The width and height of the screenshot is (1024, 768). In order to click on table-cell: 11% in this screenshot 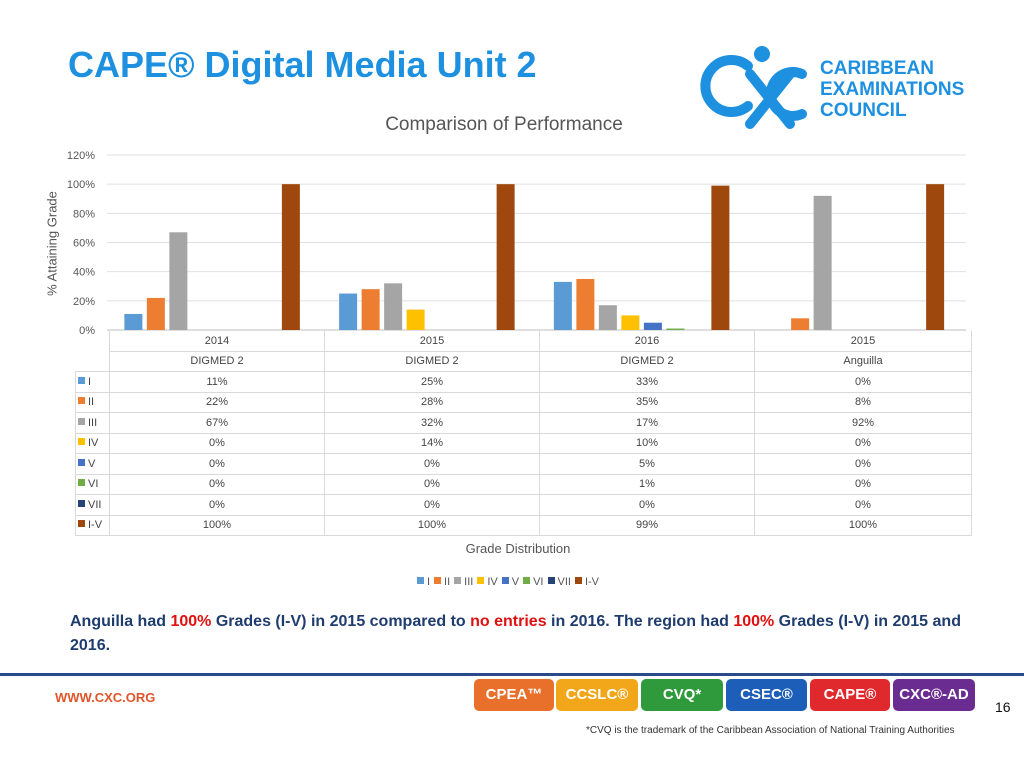, I will do `click(217, 382)`.